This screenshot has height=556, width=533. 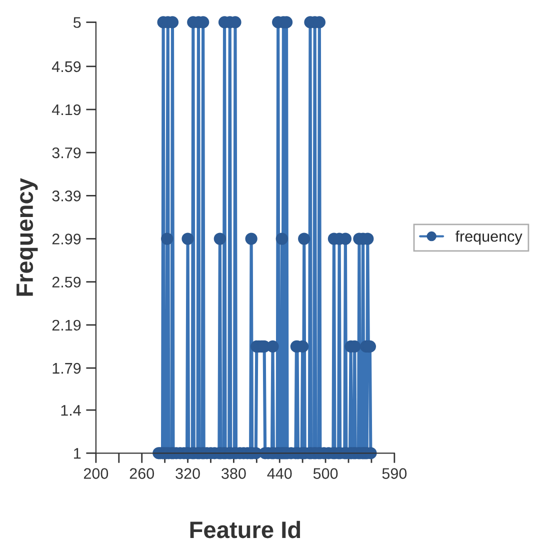 What do you see at coordinates (66, 239) in the screenshot?
I see `y-tick-label: 2.99` at bounding box center [66, 239].